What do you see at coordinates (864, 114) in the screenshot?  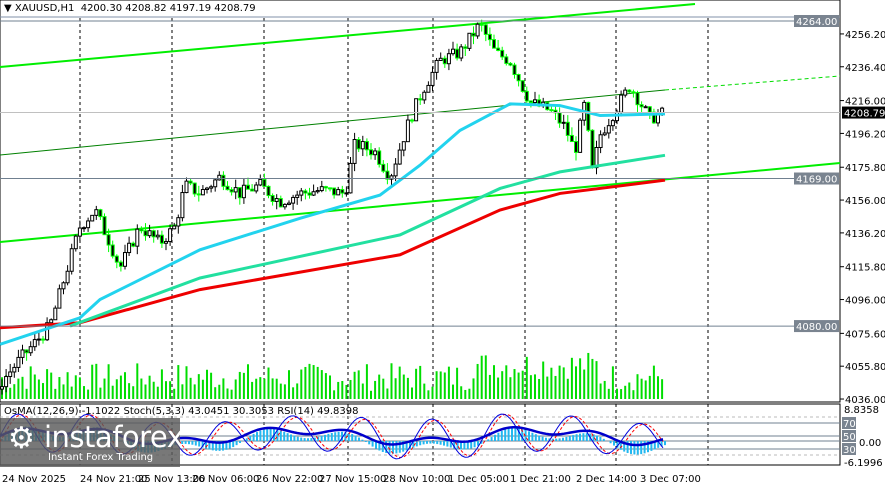 I see `current-price-label: 4208.79` at bounding box center [864, 114].